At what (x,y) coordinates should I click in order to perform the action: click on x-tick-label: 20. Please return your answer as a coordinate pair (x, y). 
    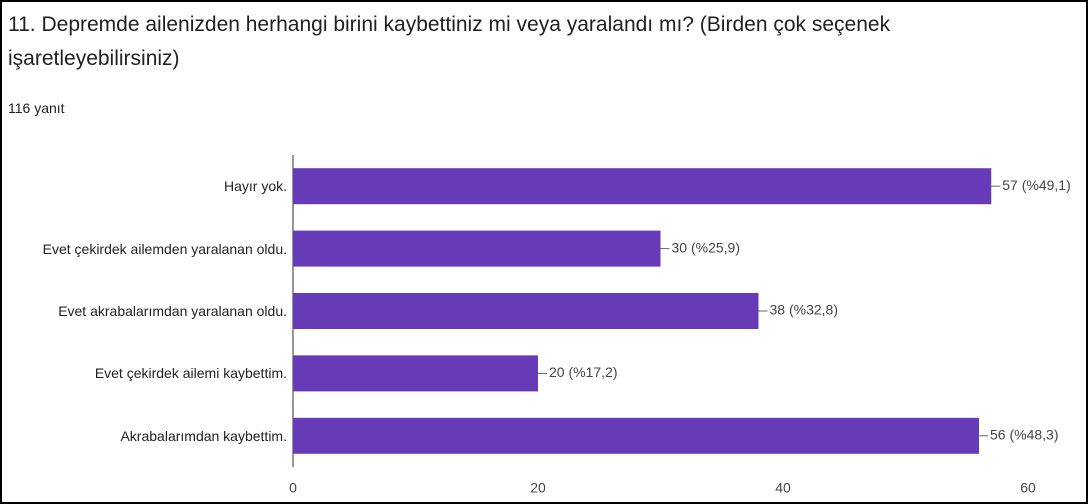
    Looking at the image, I should click on (538, 488).